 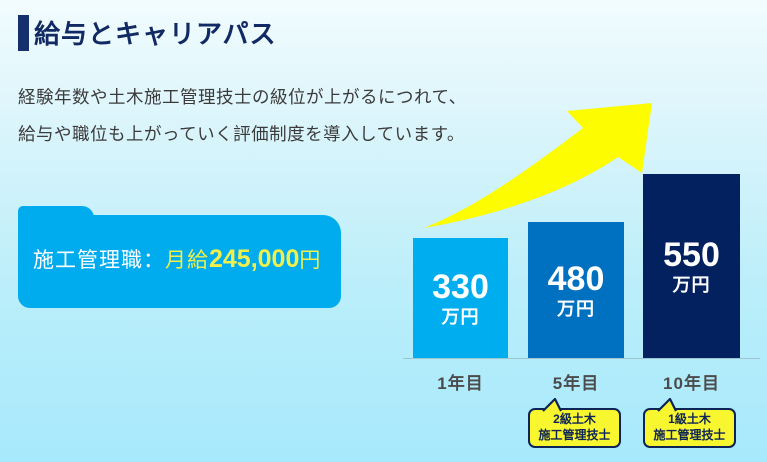 What do you see at coordinates (538, 165) in the screenshot?
I see `growth-arrow-icon` at bounding box center [538, 165].